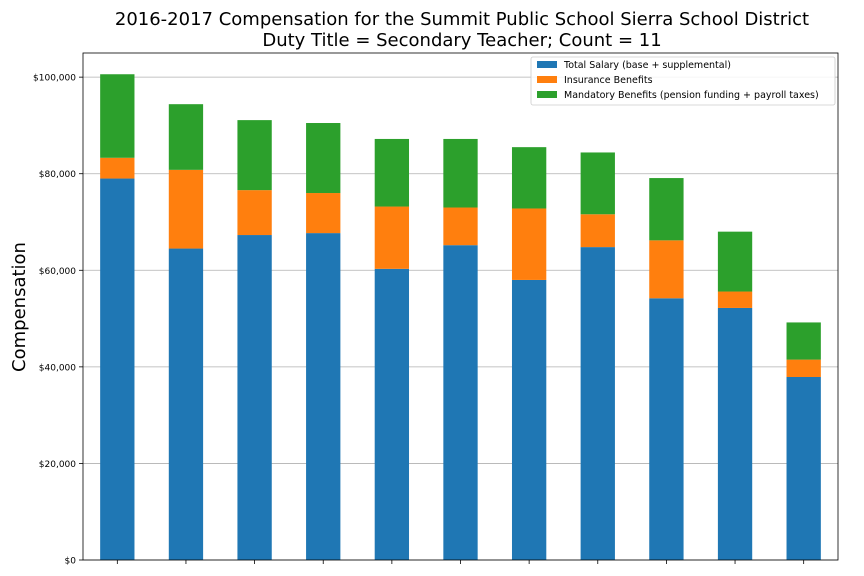 The width and height of the screenshot is (864, 576). I want to click on y-tick-label: $60,000, so click(57, 272).